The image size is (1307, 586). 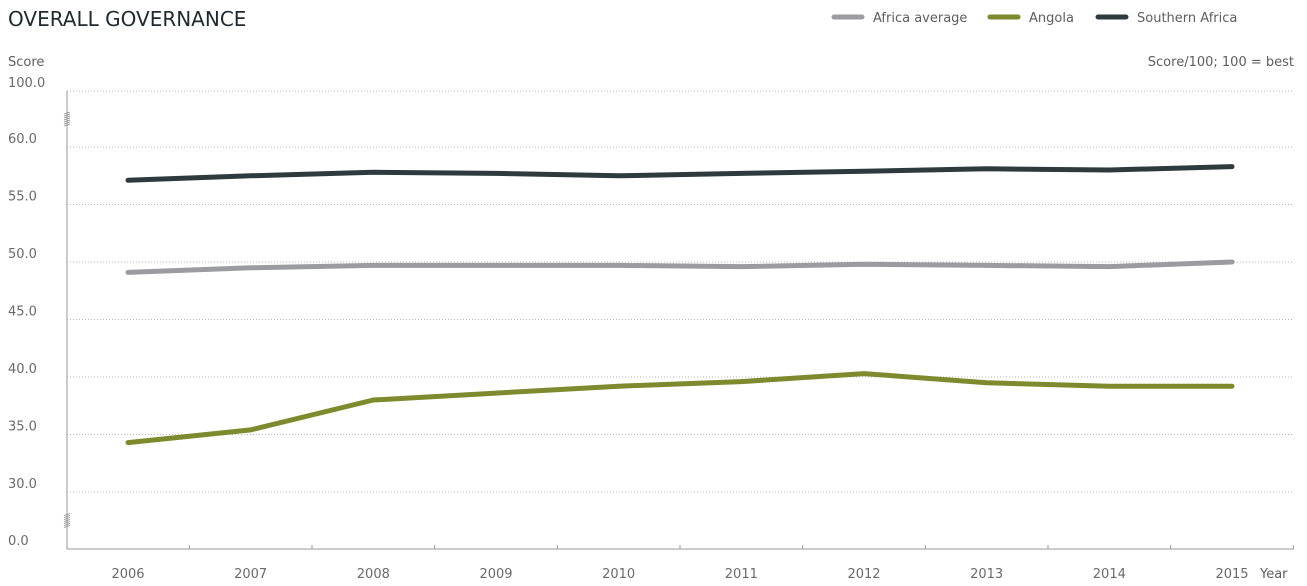 I want to click on x-tick-label: 2015, so click(x=1231, y=574).